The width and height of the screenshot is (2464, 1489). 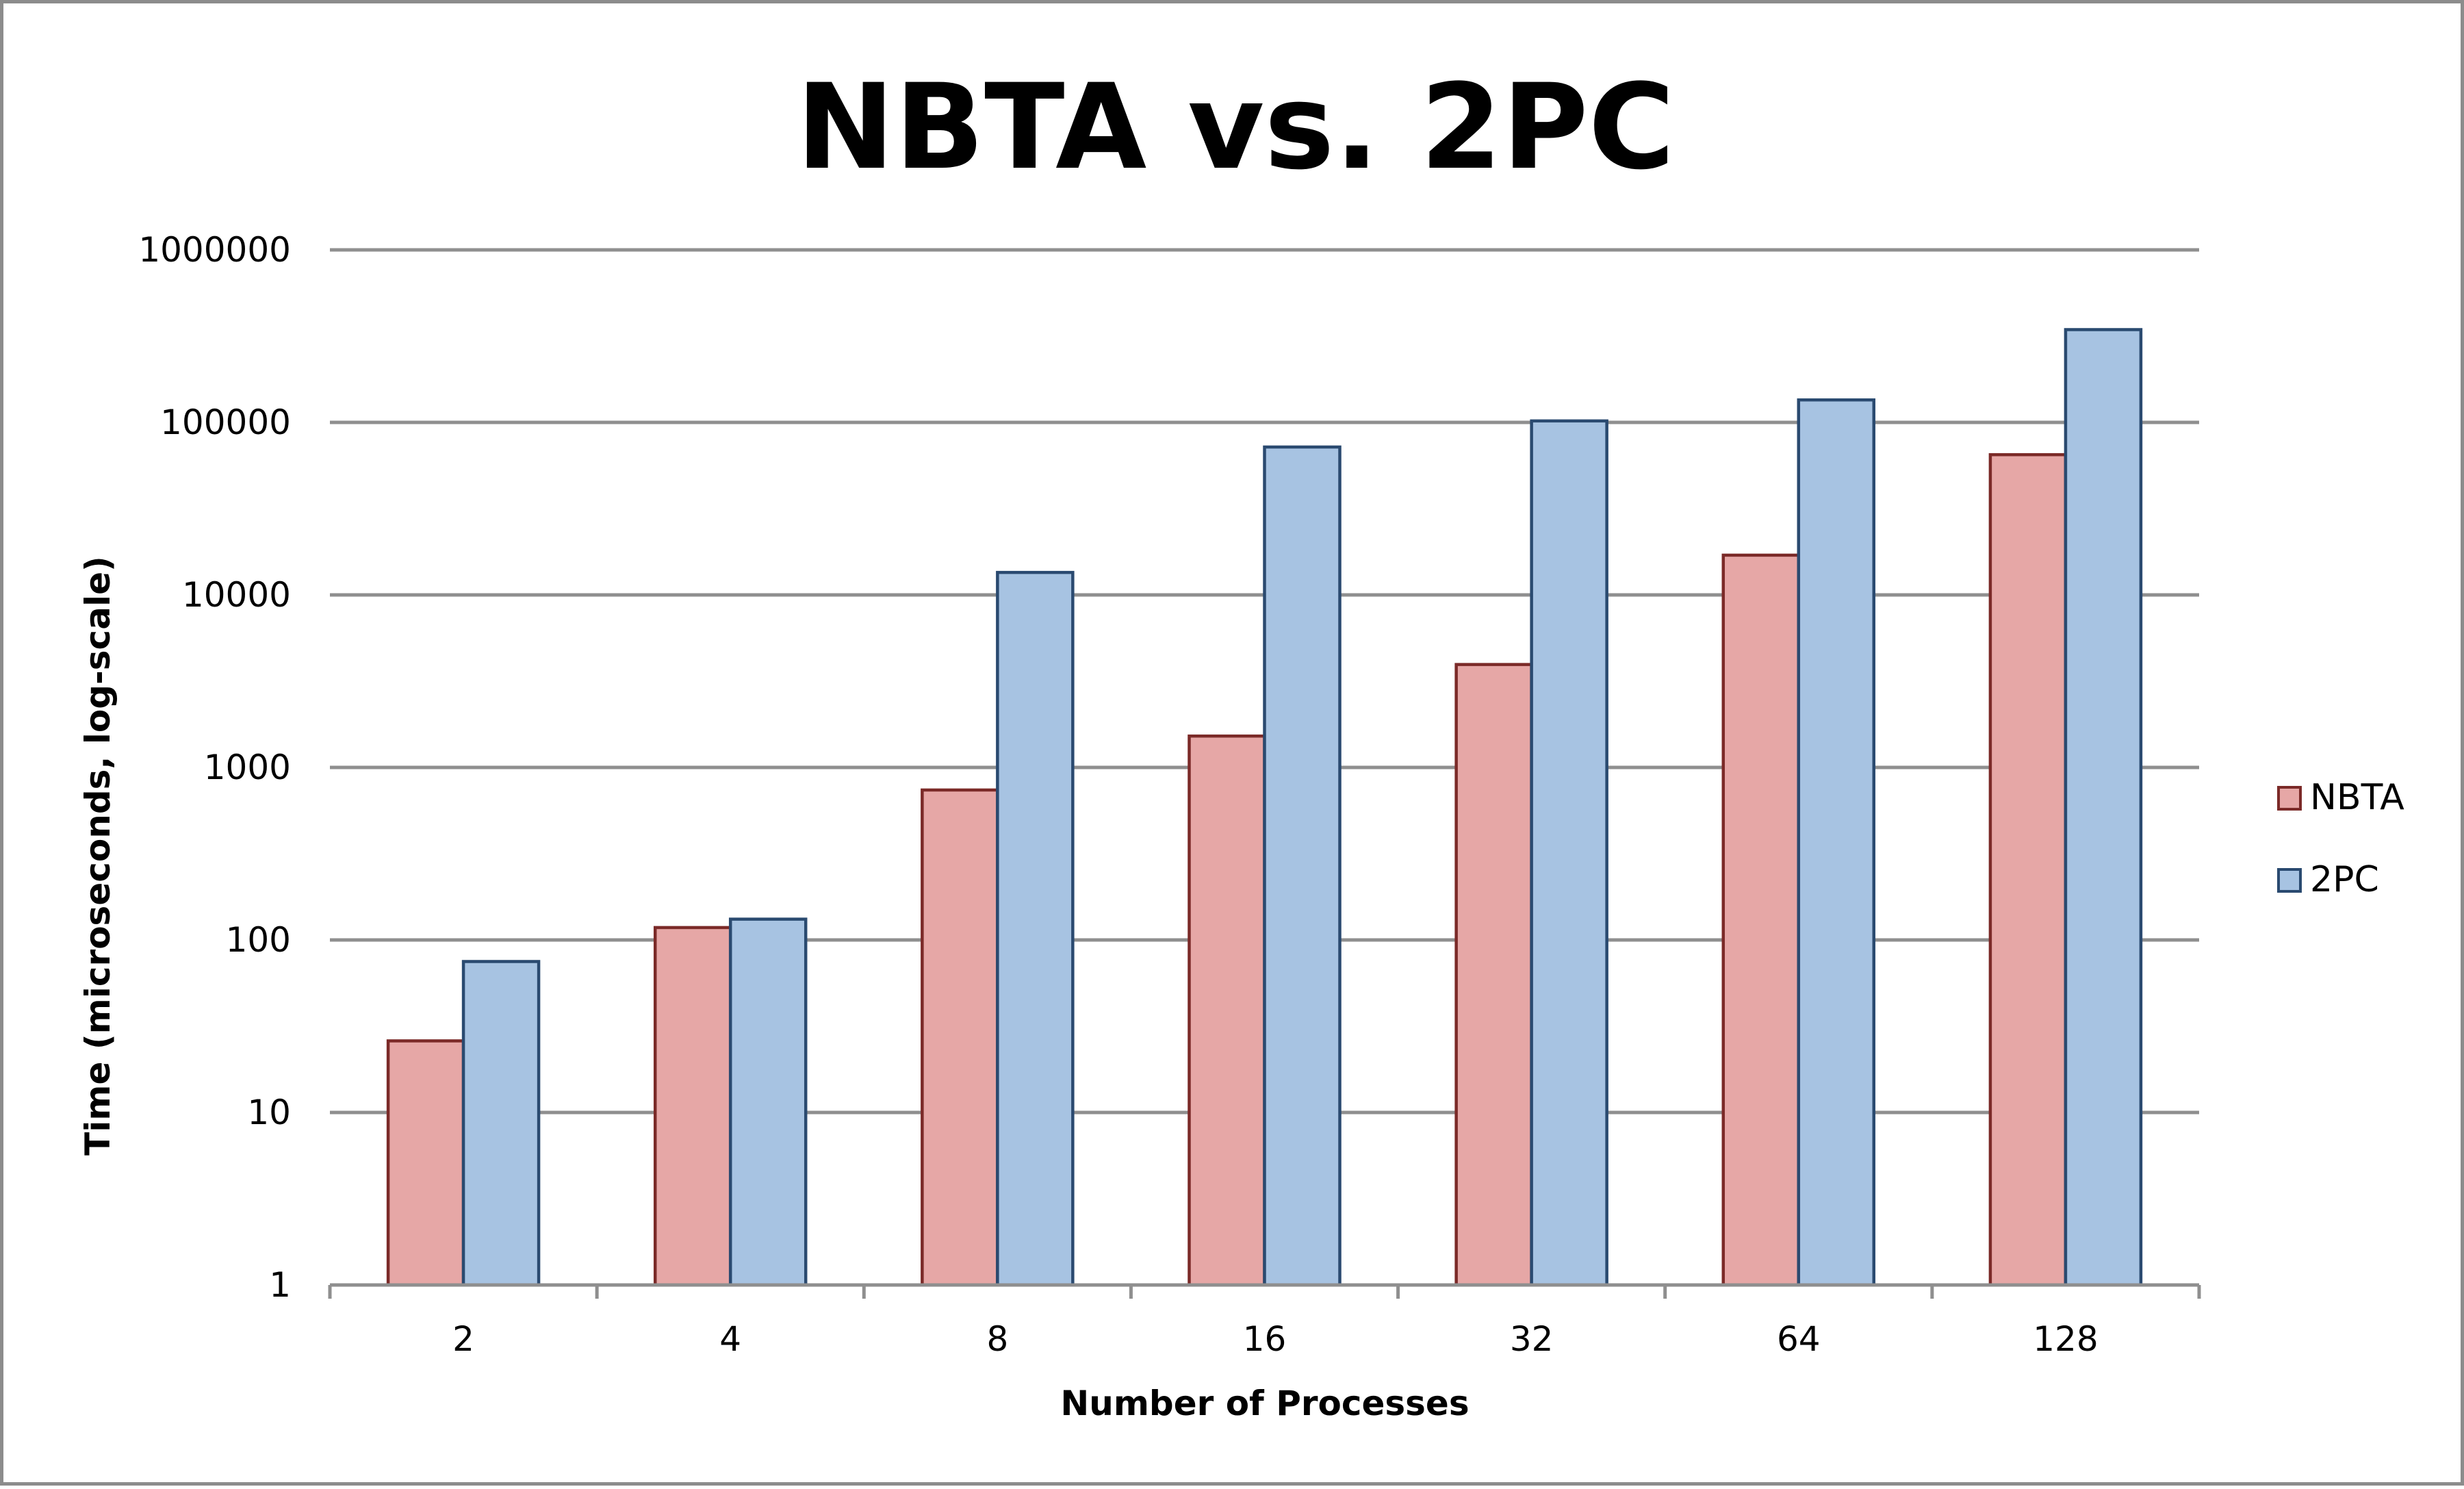 What do you see at coordinates (214, 250) in the screenshot?
I see `y-tick-label: 1000000` at bounding box center [214, 250].